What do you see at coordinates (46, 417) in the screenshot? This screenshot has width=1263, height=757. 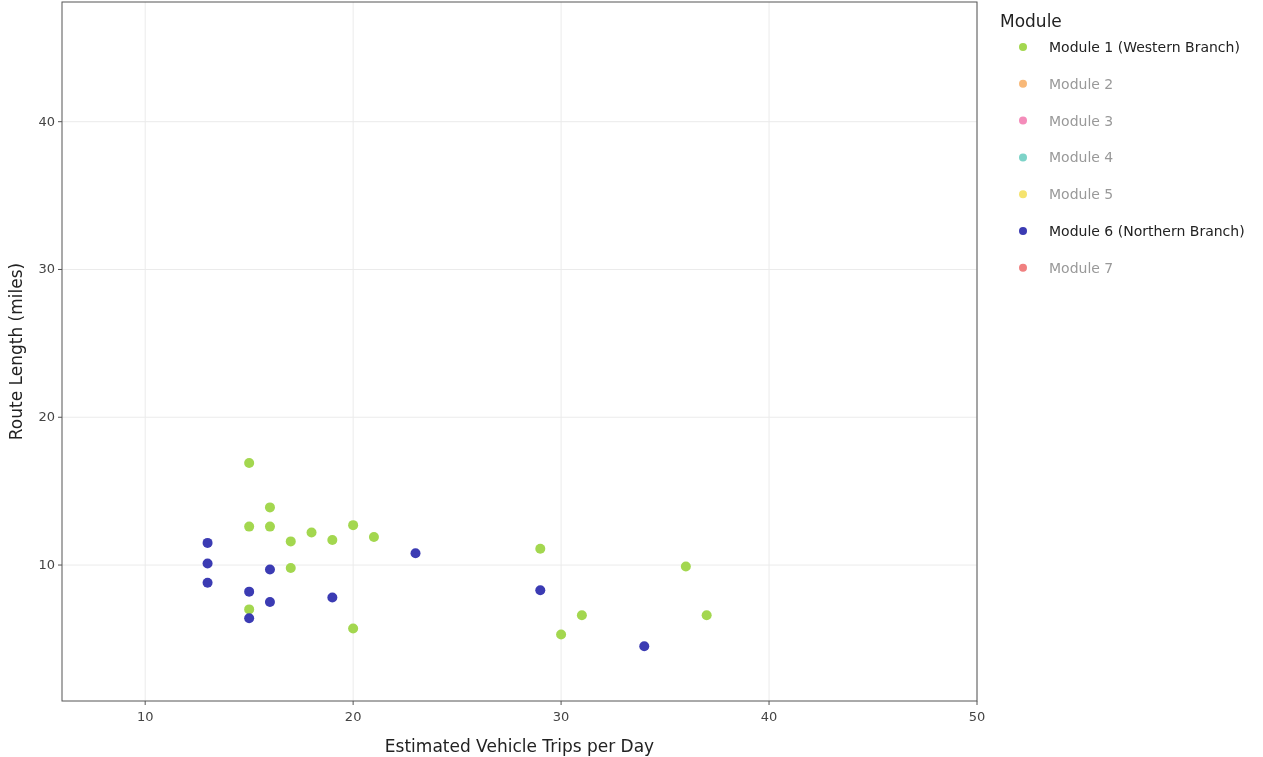 I see `y-tick-label: 20` at bounding box center [46, 417].